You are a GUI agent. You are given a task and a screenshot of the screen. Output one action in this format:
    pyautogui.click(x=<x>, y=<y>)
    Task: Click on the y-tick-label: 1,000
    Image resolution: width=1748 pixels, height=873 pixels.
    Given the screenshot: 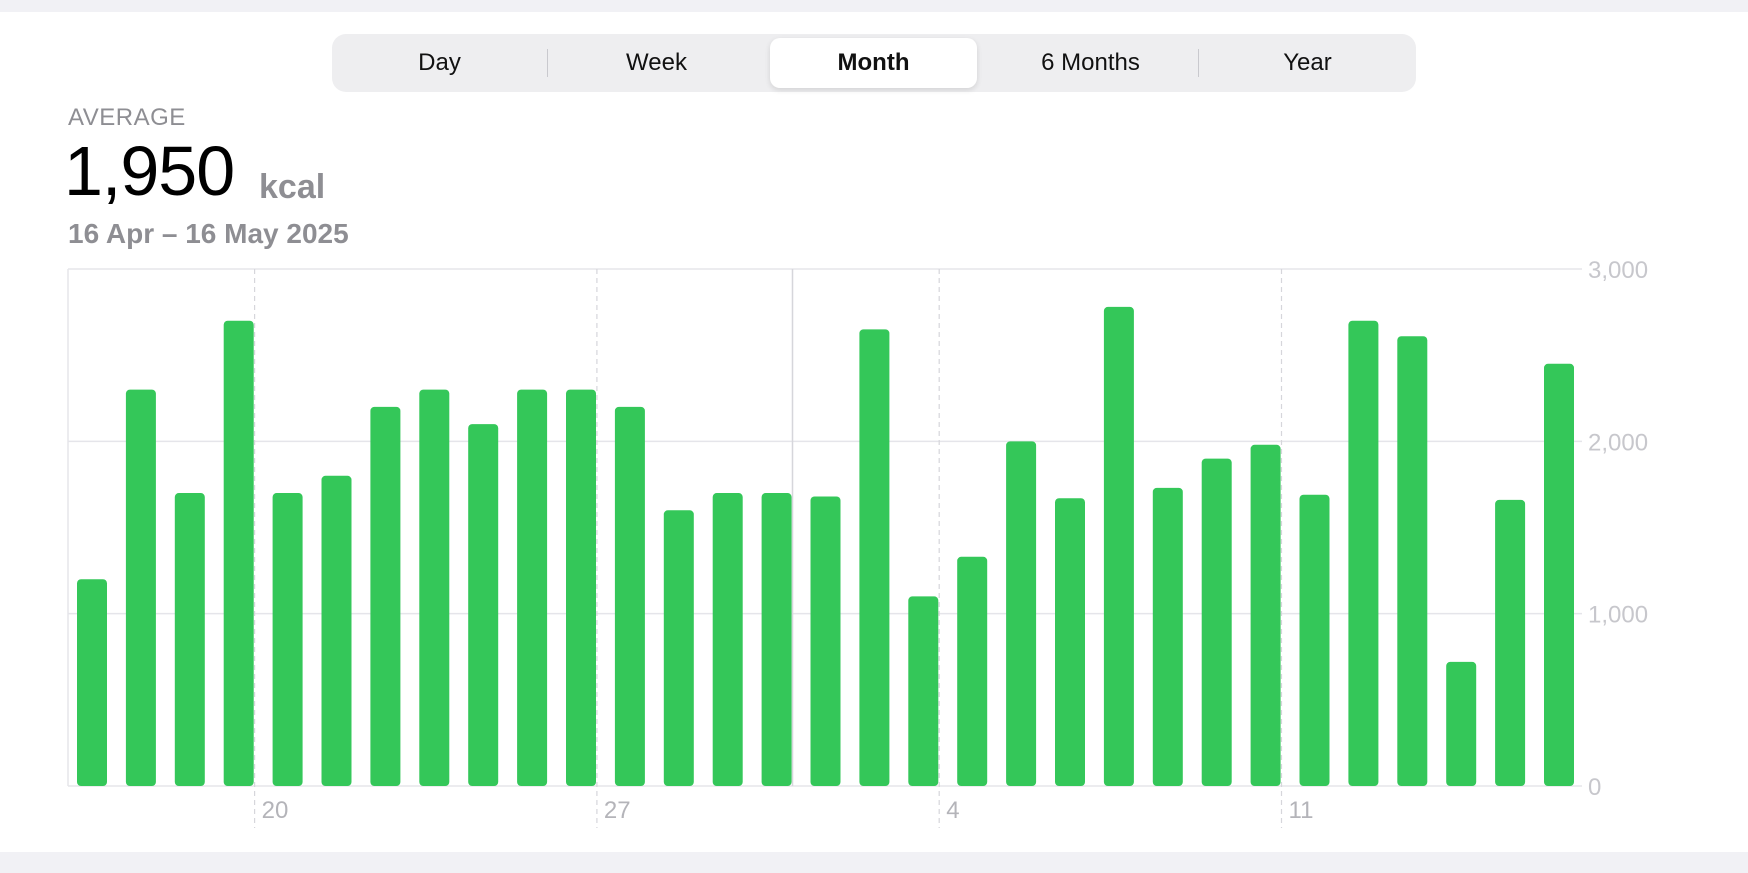 What is the action you would take?
    pyautogui.click(x=1618, y=615)
    